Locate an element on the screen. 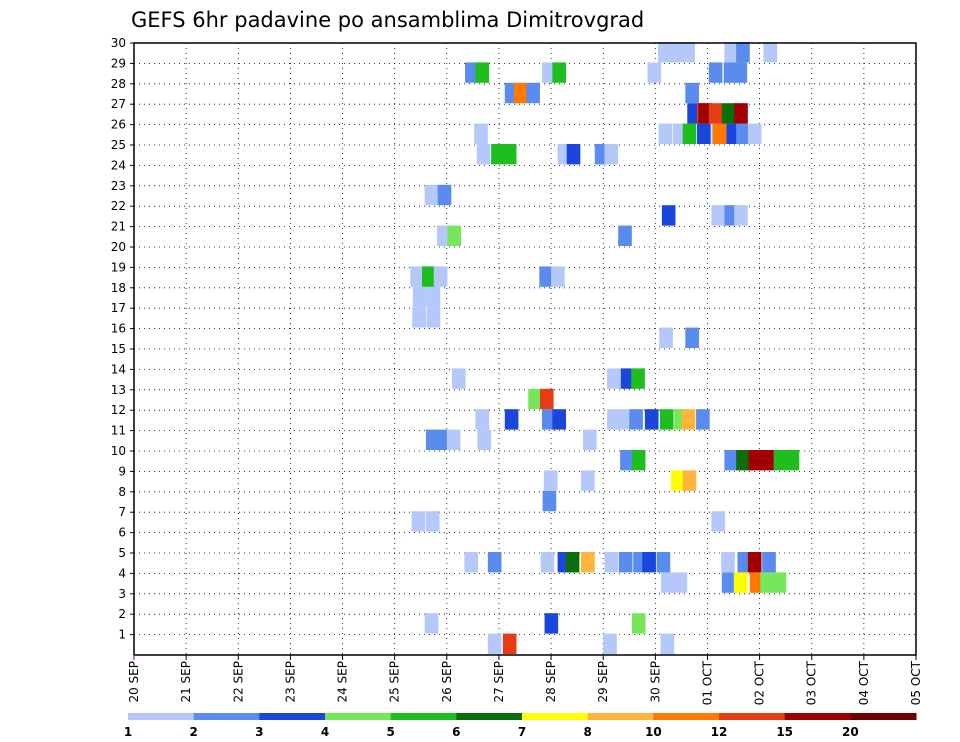 This screenshot has height=742, width=960. legend-label: 10 is located at coordinates (653, 732).